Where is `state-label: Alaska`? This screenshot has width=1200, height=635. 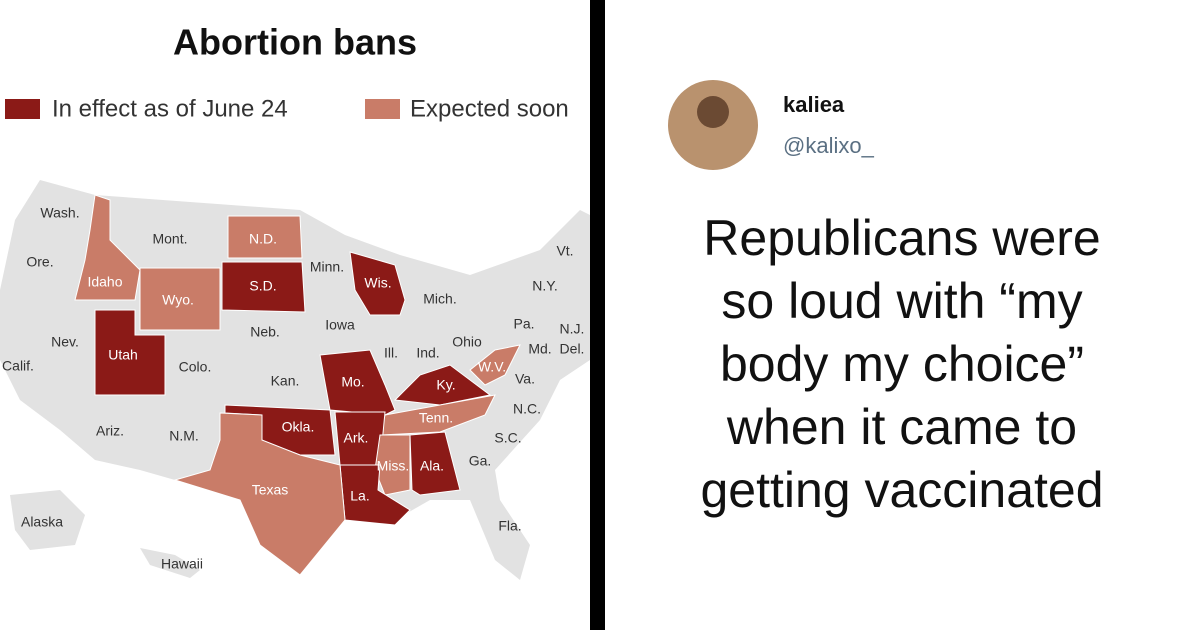 state-label: Alaska is located at coordinates (42, 522).